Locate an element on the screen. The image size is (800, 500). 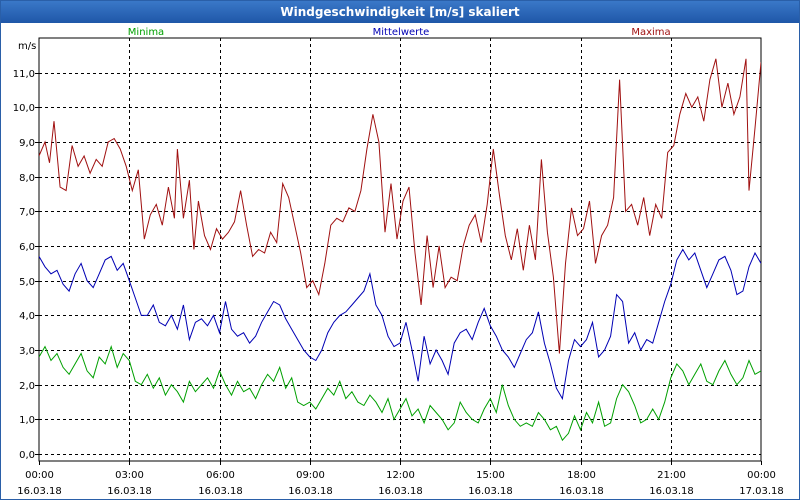
x-tick-time: 15:00 is located at coordinates (490, 475).